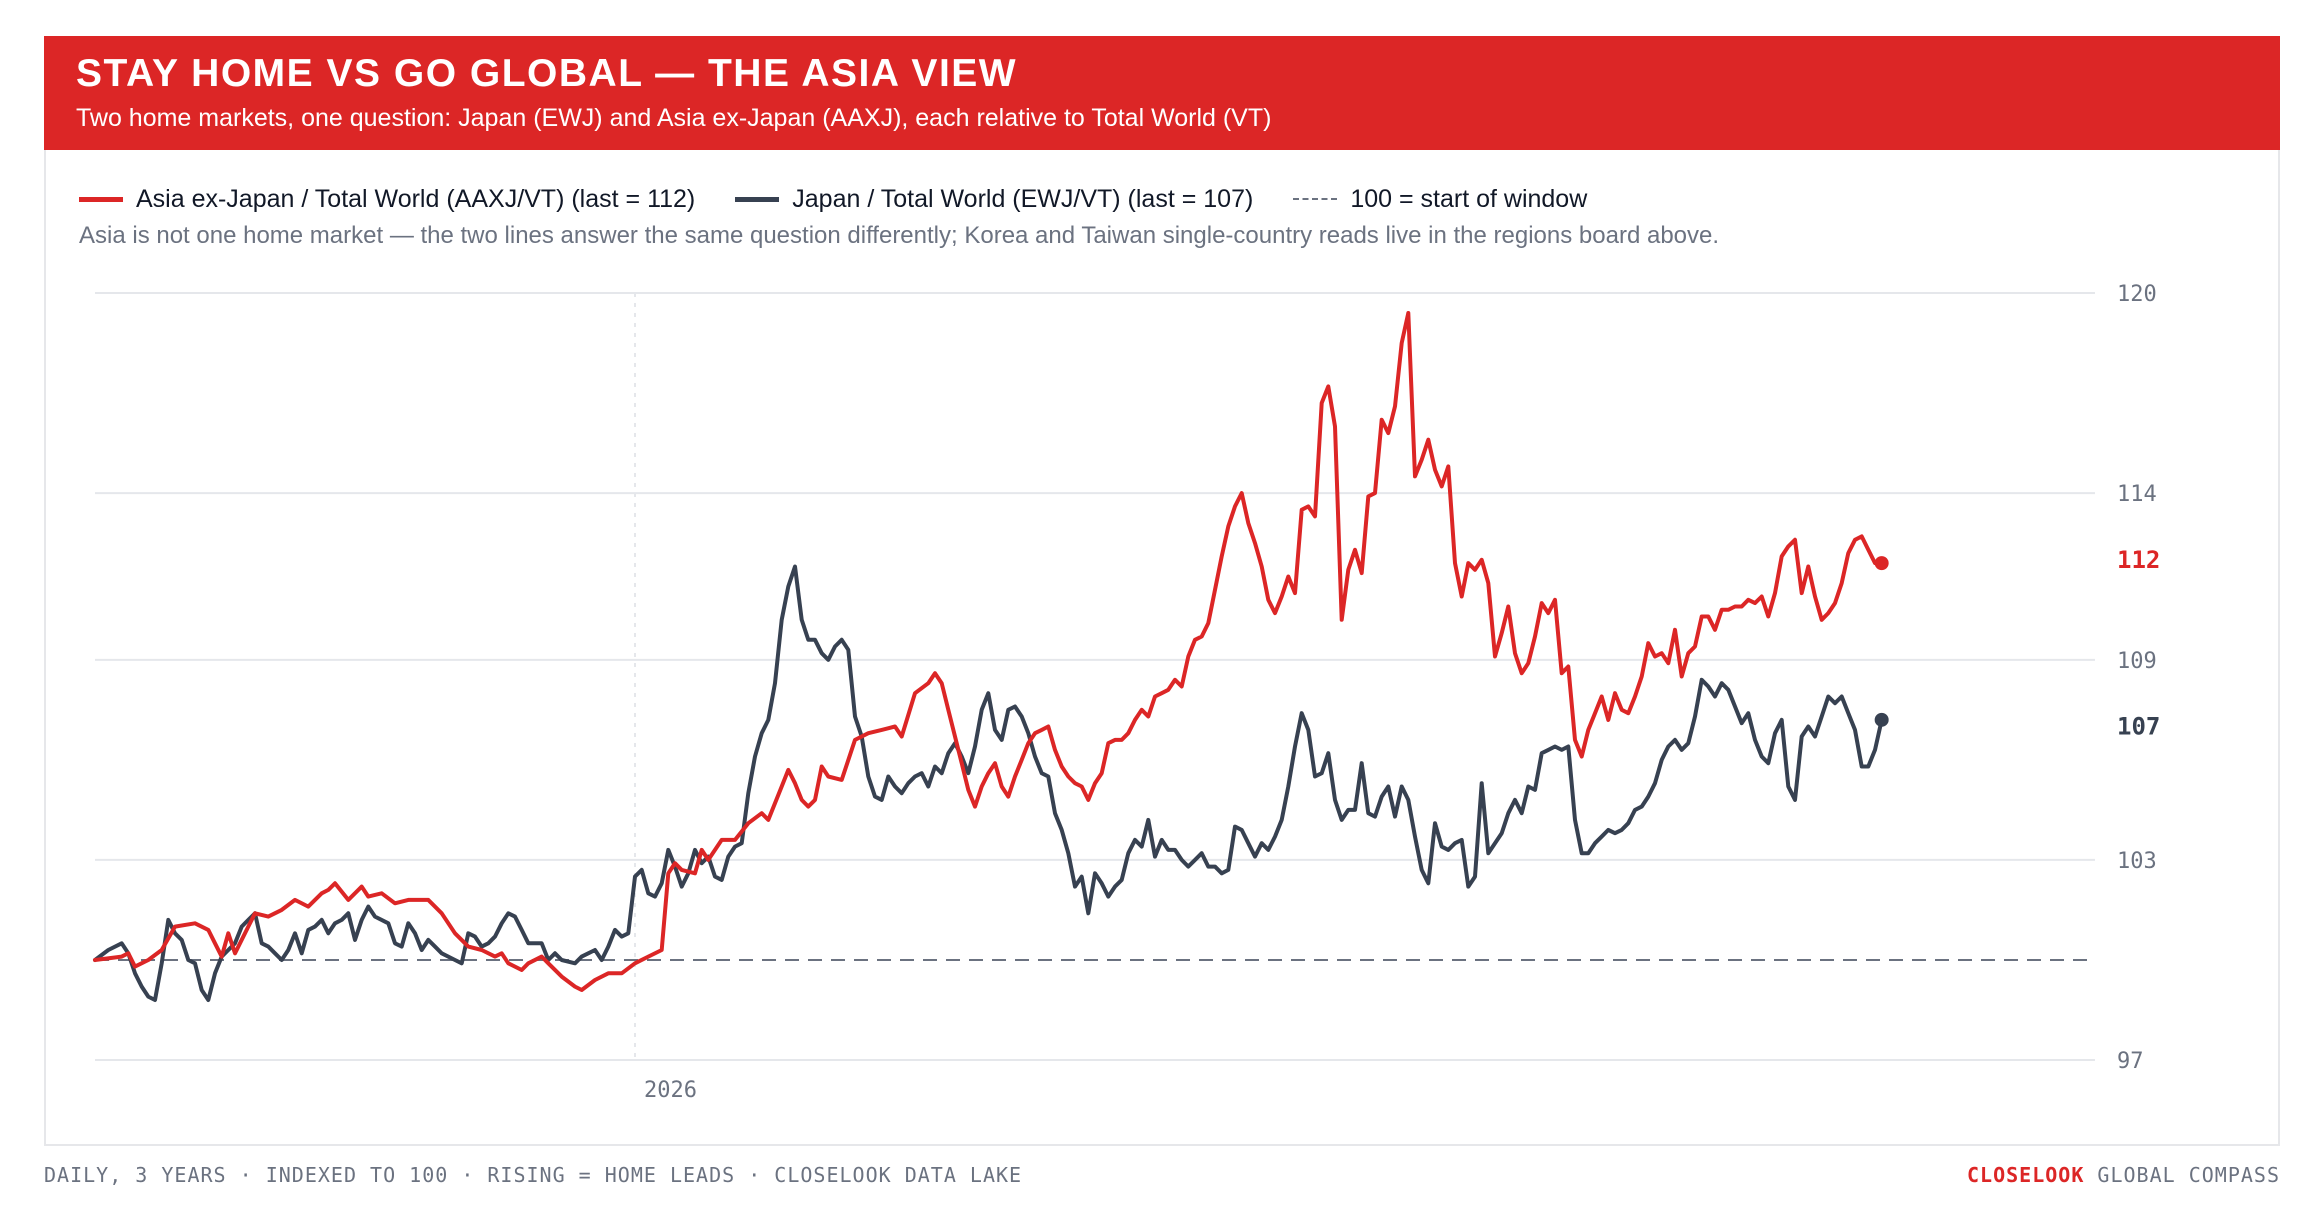 This screenshot has height=1220, width=2320. What do you see at coordinates (2138, 727) in the screenshot?
I see `japan-series-last-label: 107` at bounding box center [2138, 727].